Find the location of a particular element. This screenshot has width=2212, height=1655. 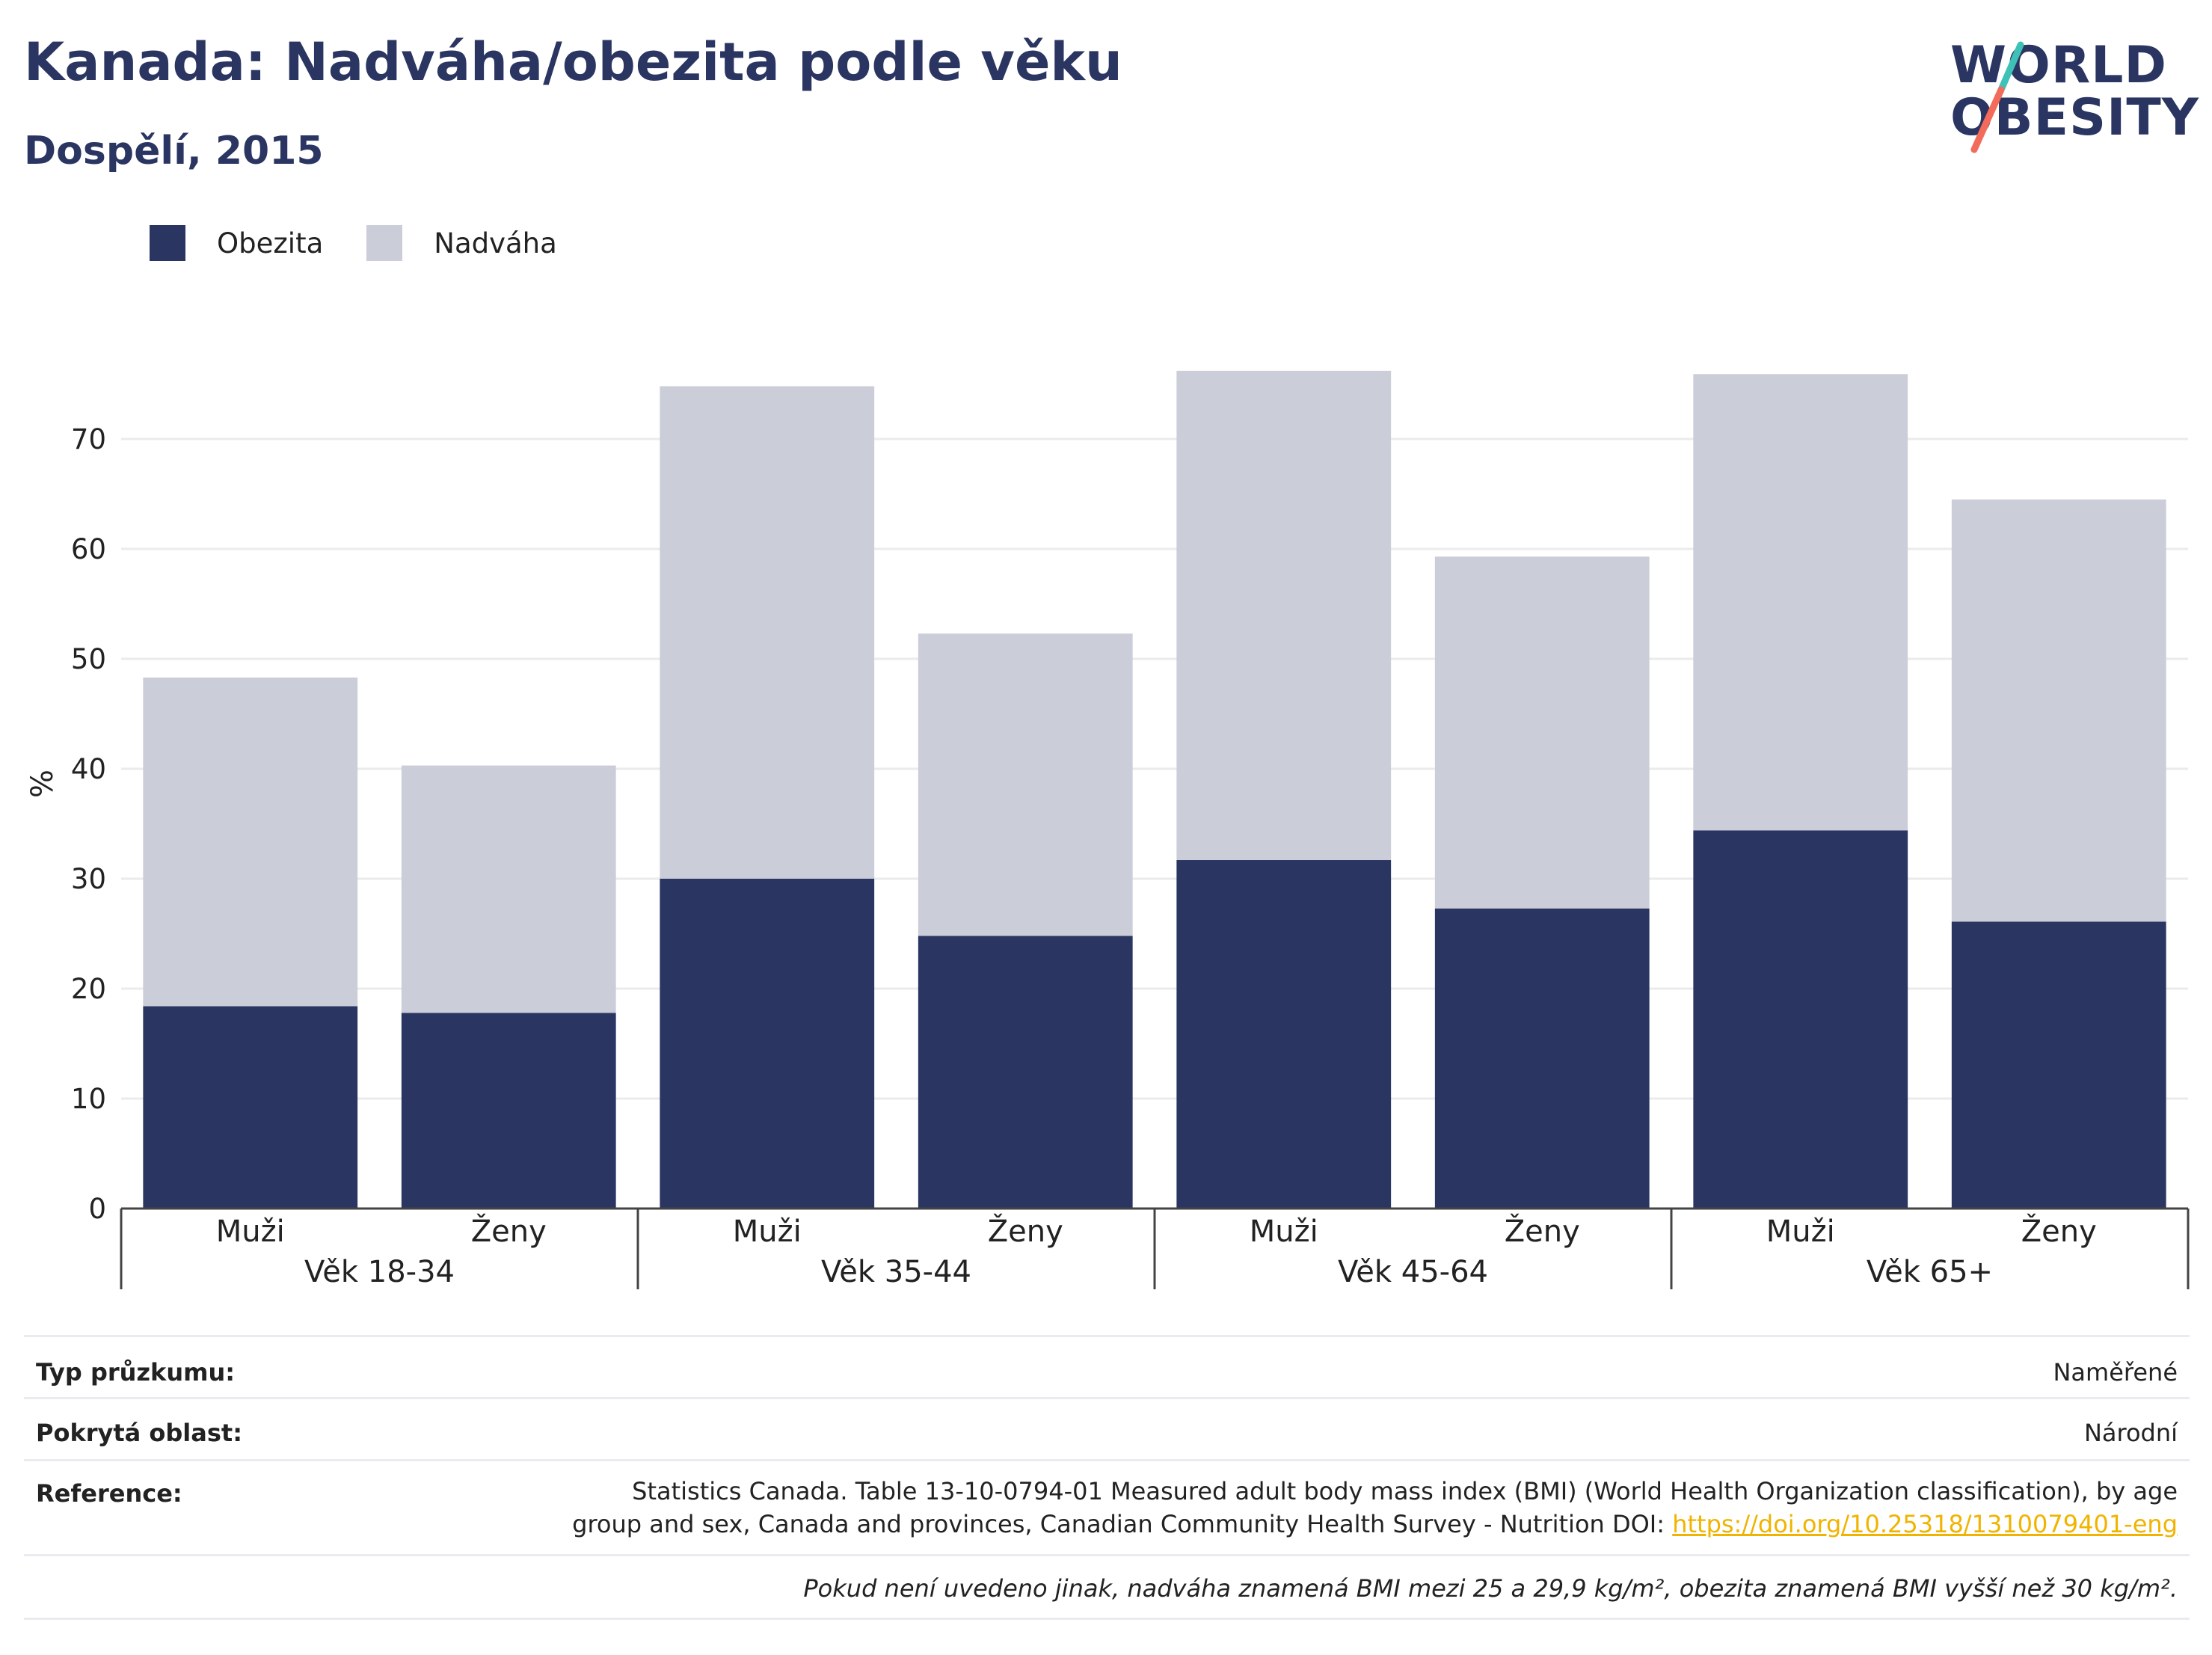

legend-swatch-obesity is located at coordinates (167, 243).